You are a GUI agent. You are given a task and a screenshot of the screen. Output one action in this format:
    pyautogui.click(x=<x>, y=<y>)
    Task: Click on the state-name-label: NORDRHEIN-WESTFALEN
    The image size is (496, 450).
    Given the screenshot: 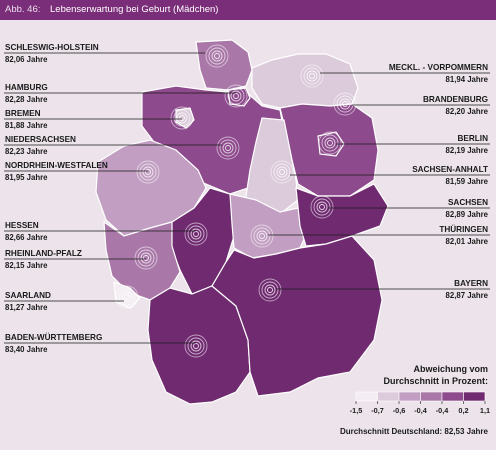 What is the action you would take?
    pyautogui.click(x=56, y=165)
    